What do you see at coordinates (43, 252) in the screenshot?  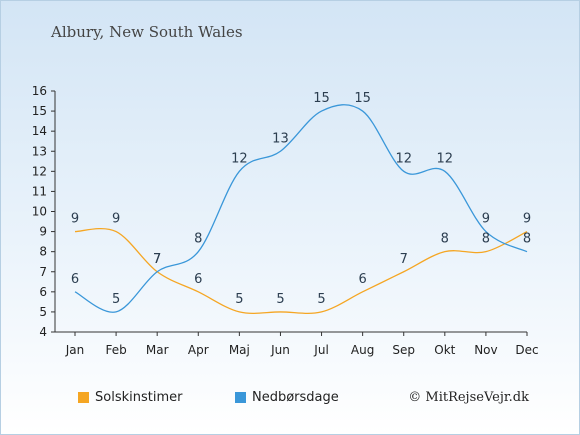 I see `y-tick-label: 8` at bounding box center [43, 252].